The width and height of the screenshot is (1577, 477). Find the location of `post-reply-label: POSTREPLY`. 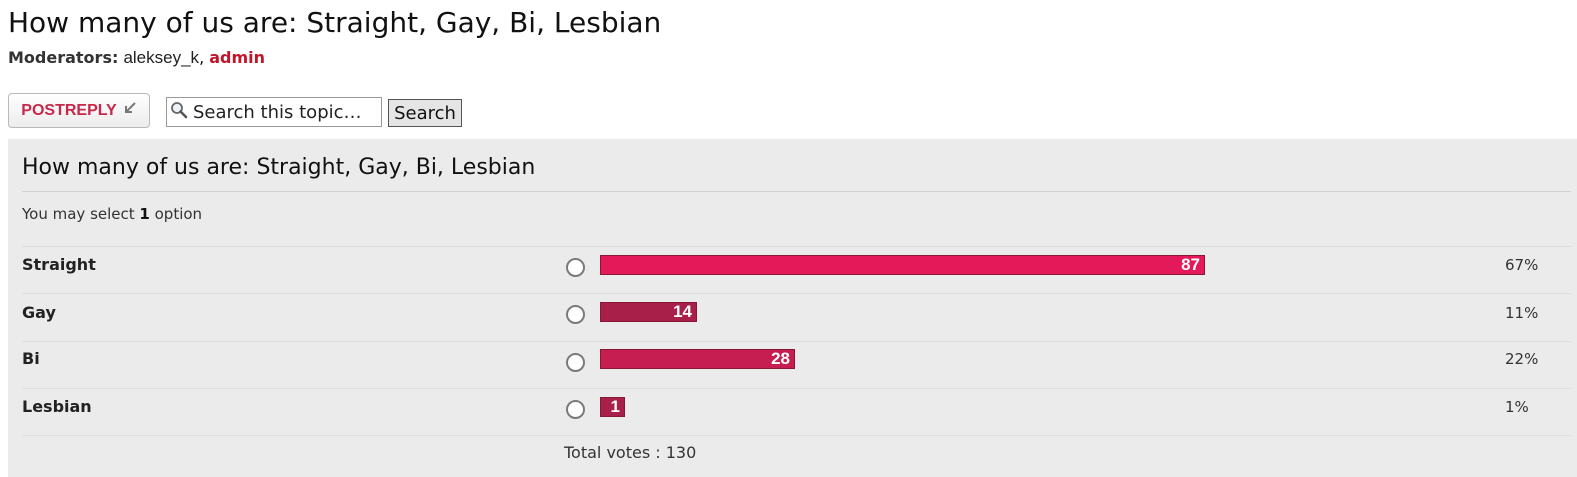

post-reply-label: POSTREPLY is located at coordinates (69, 110).